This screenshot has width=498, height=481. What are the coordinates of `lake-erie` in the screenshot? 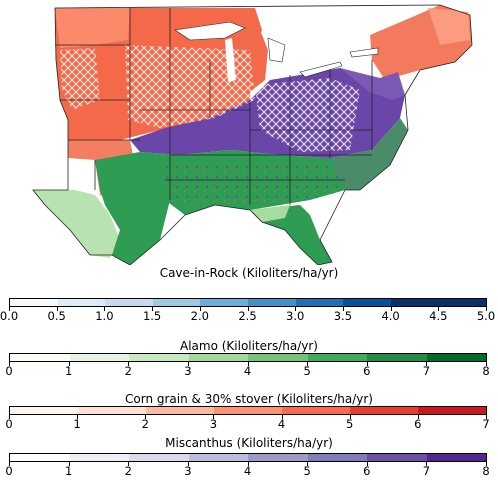 It's located at (321, 69).